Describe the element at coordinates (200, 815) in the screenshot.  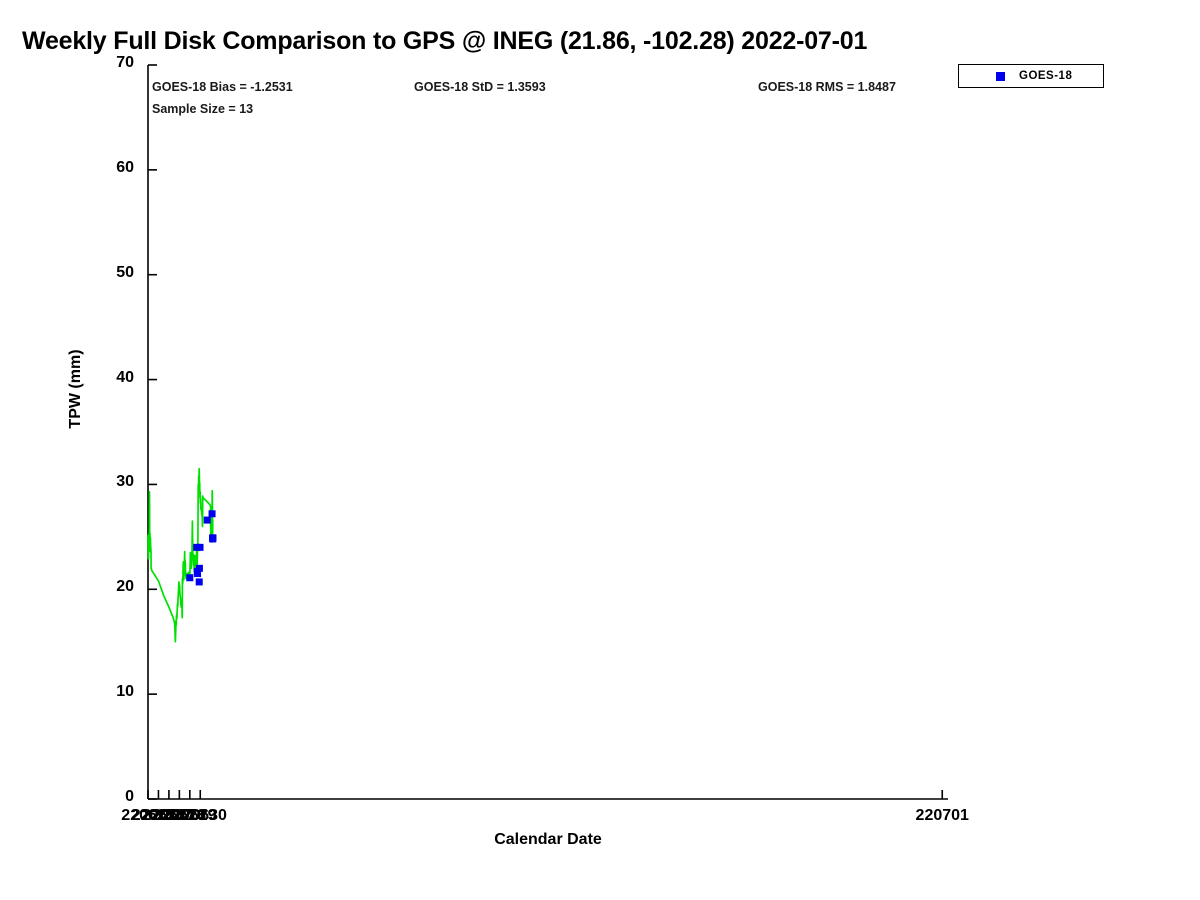
I see `x-tick-label: 220630` at that location.